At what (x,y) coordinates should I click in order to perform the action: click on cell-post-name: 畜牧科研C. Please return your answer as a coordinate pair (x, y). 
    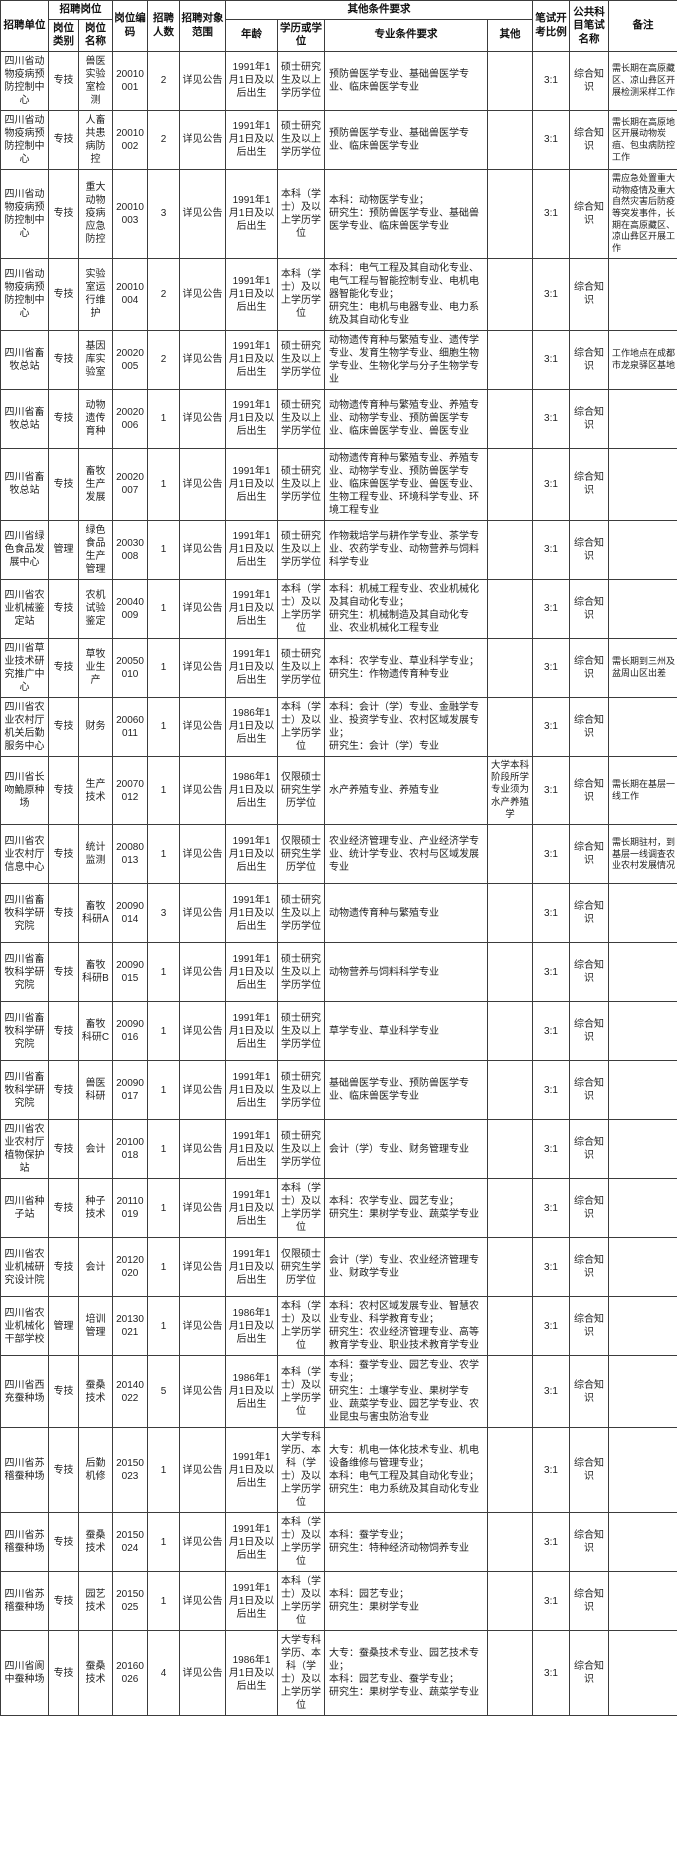
    Looking at the image, I should click on (95, 1031).